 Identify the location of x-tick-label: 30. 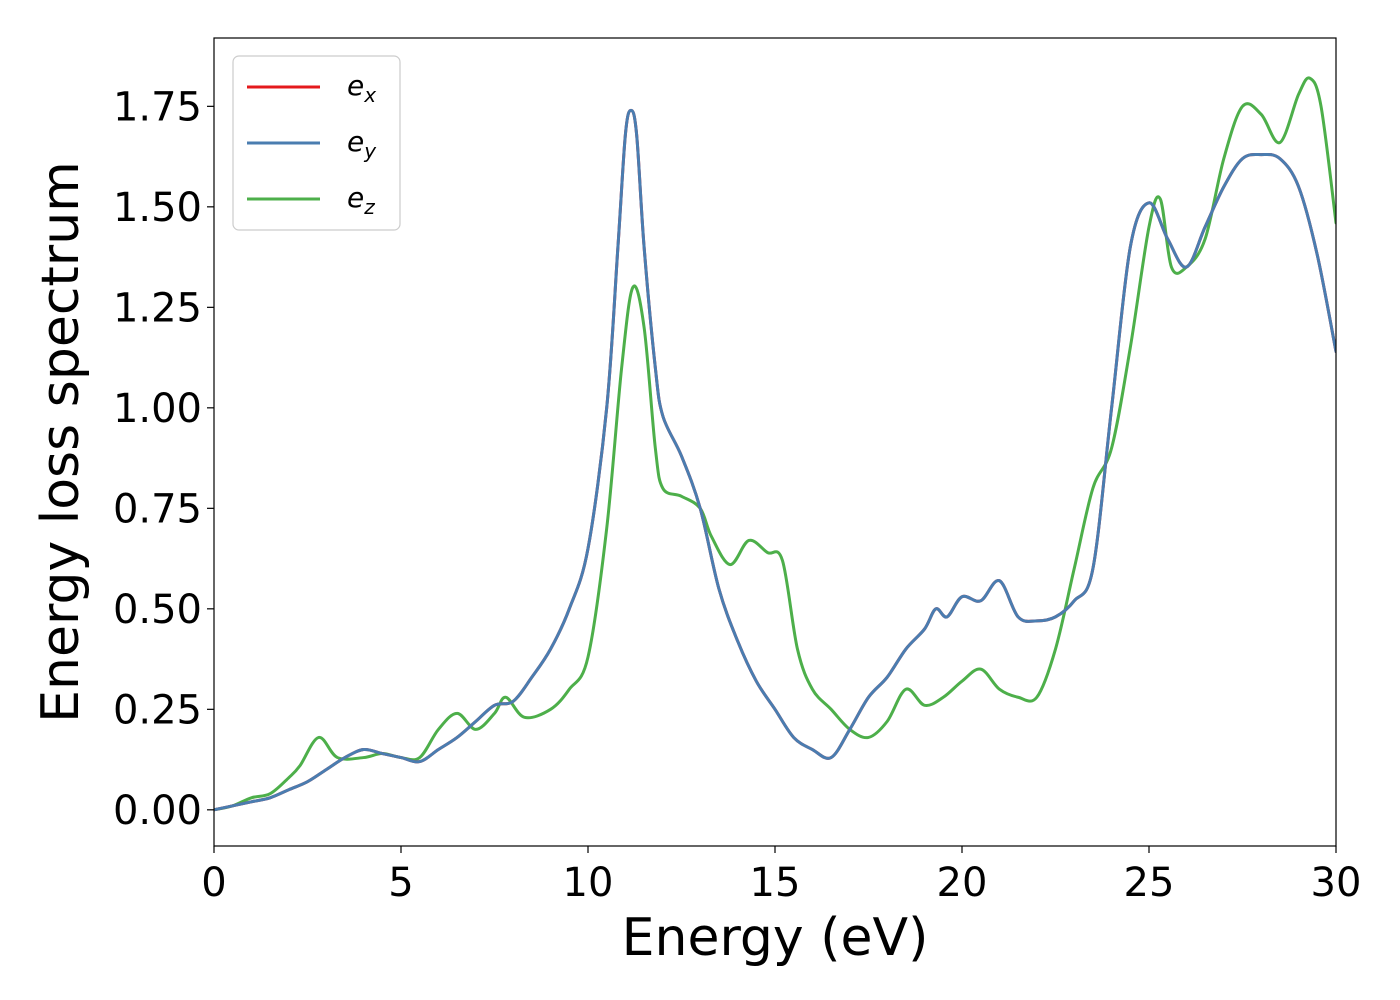
(1336, 883).